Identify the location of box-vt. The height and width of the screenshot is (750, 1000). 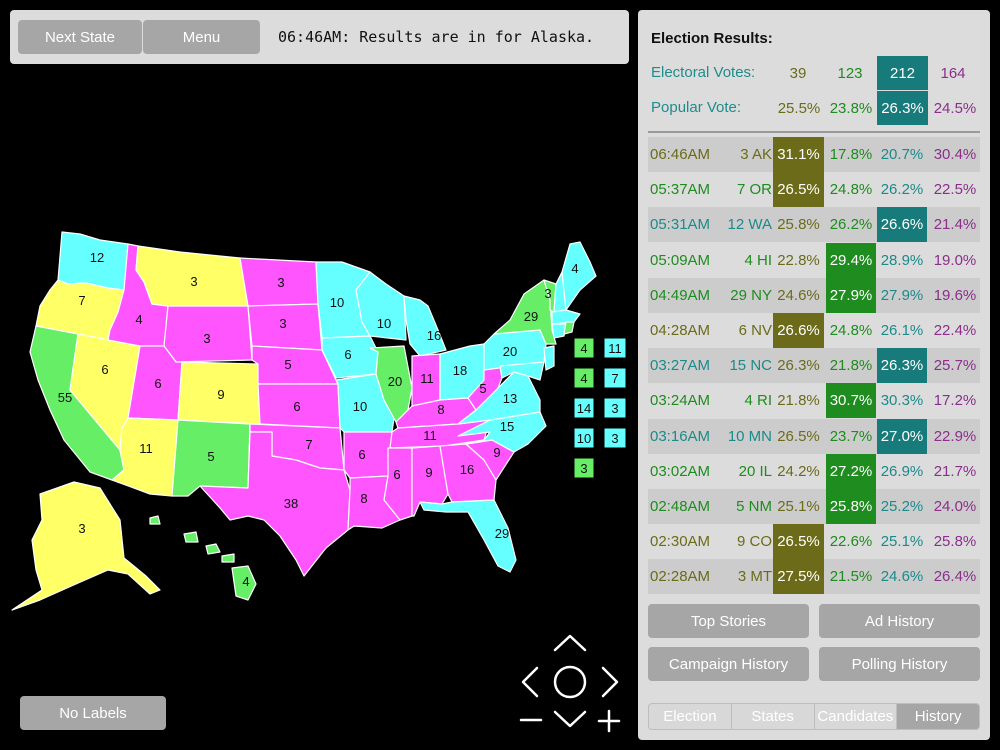
(584, 468).